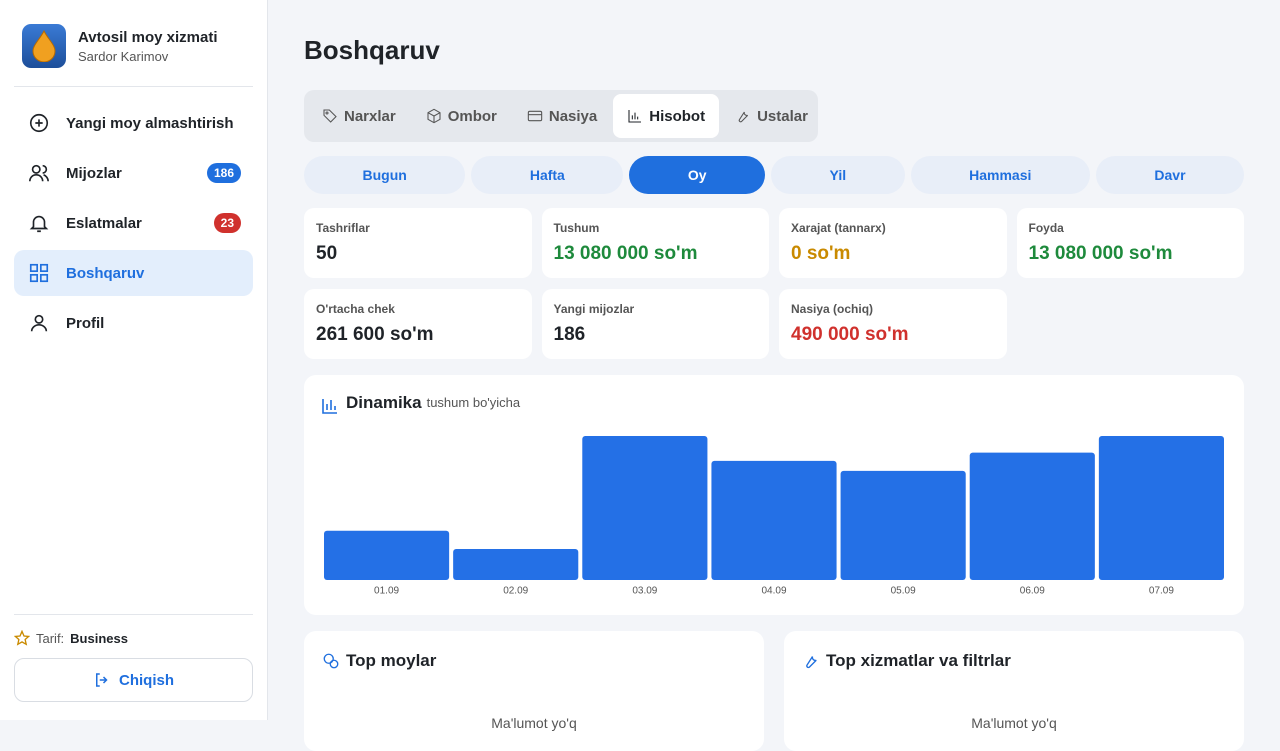 The width and height of the screenshot is (1280, 751). What do you see at coordinates (391, 660) in the screenshot?
I see `panel-title: Top moylar` at bounding box center [391, 660].